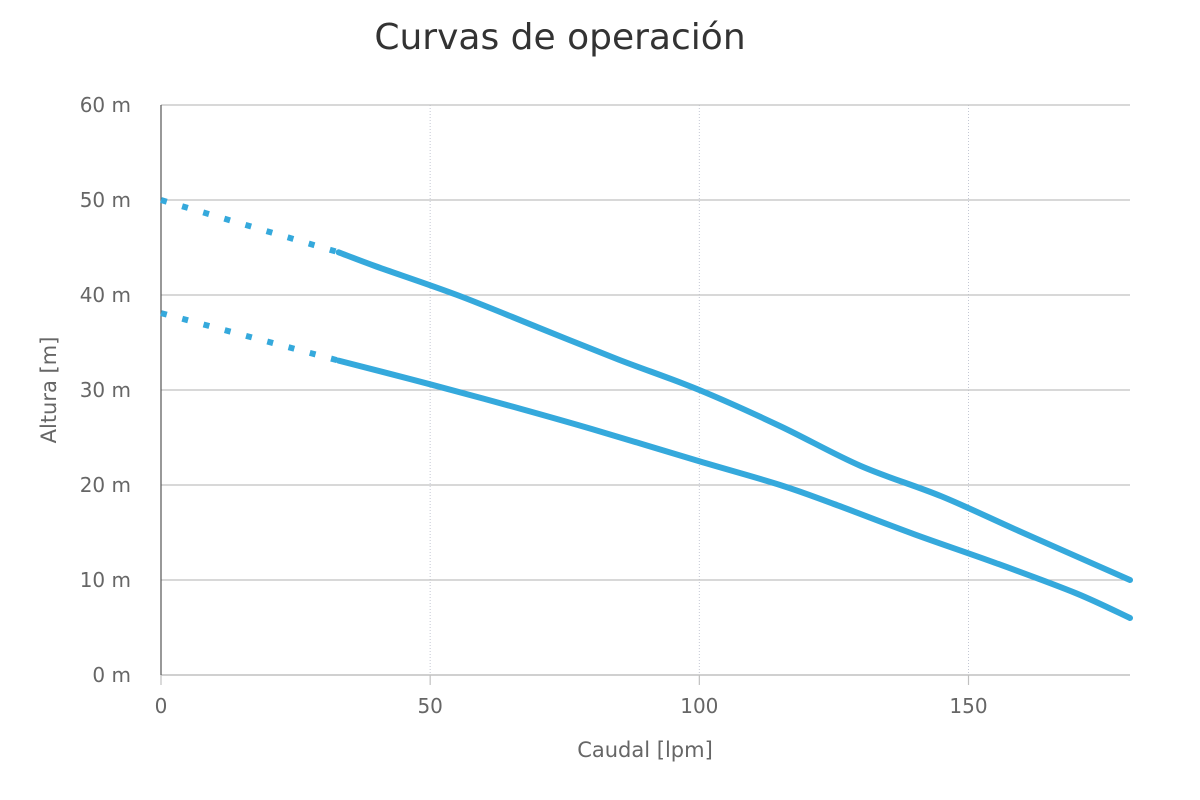  What do you see at coordinates (645, 750) in the screenshot?
I see `x-axis-label: Caudal [lpm]` at bounding box center [645, 750].